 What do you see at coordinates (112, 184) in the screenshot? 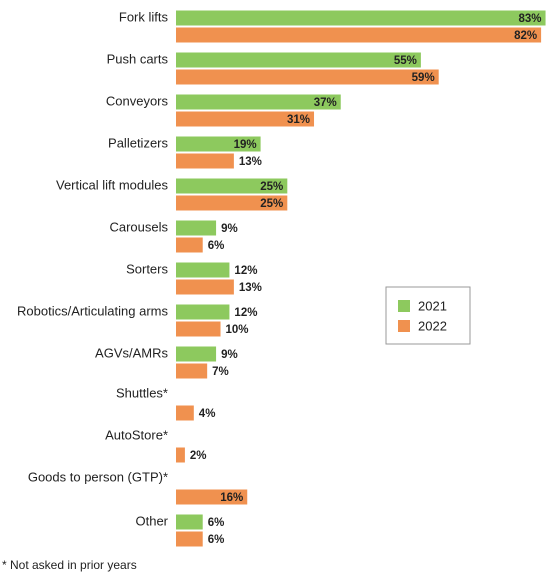
I see `category-label: Vertical lift modules` at bounding box center [112, 184].